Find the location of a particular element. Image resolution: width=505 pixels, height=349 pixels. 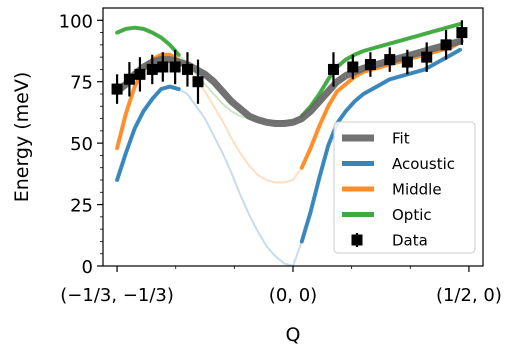

x-axis-ticks: (−1/3, −1/3) (0, 0) (1/2, 0) is located at coordinates (281, 286).